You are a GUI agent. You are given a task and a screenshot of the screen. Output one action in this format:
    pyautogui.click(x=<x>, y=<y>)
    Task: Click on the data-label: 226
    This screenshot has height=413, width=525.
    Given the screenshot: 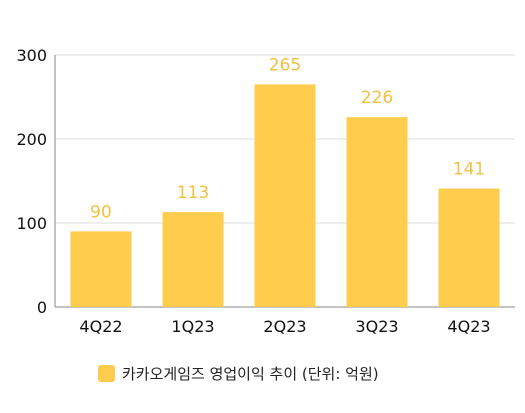 What is the action you would take?
    pyautogui.click(x=377, y=98)
    